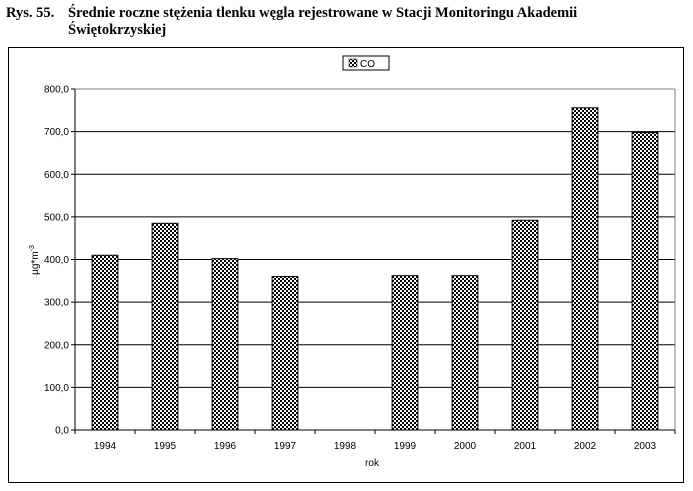  I want to click on bar-1994, so click(105, 342).